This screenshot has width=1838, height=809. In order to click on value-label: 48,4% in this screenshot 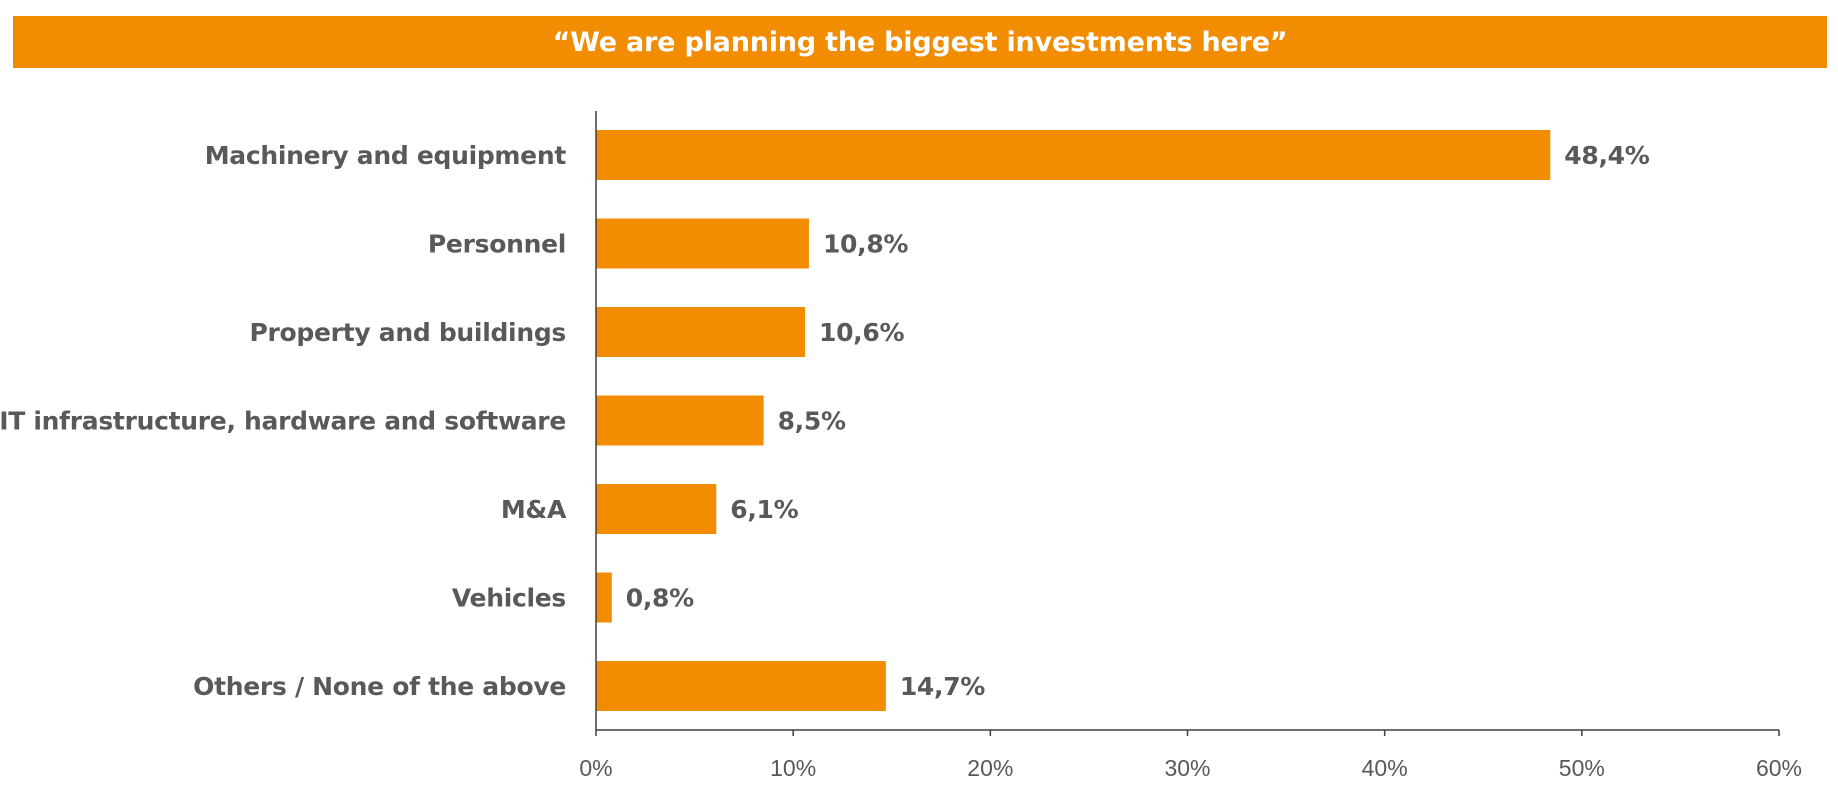, I will do `click(1606, 155)`.